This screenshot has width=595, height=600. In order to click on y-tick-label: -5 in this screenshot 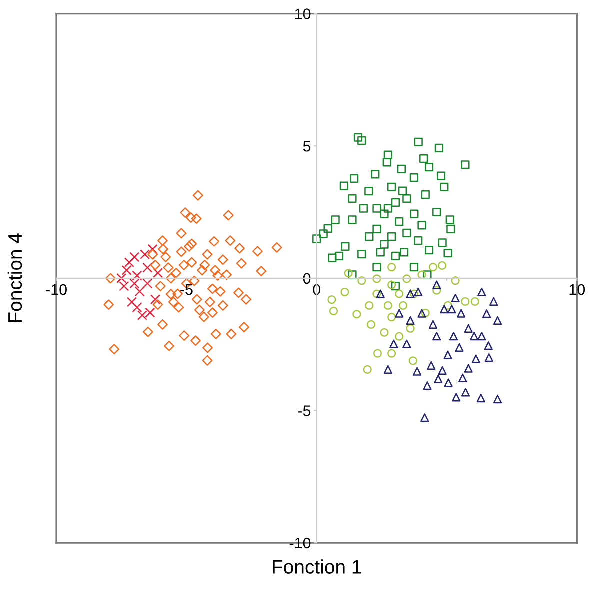, I will do `click(304, 411)`.